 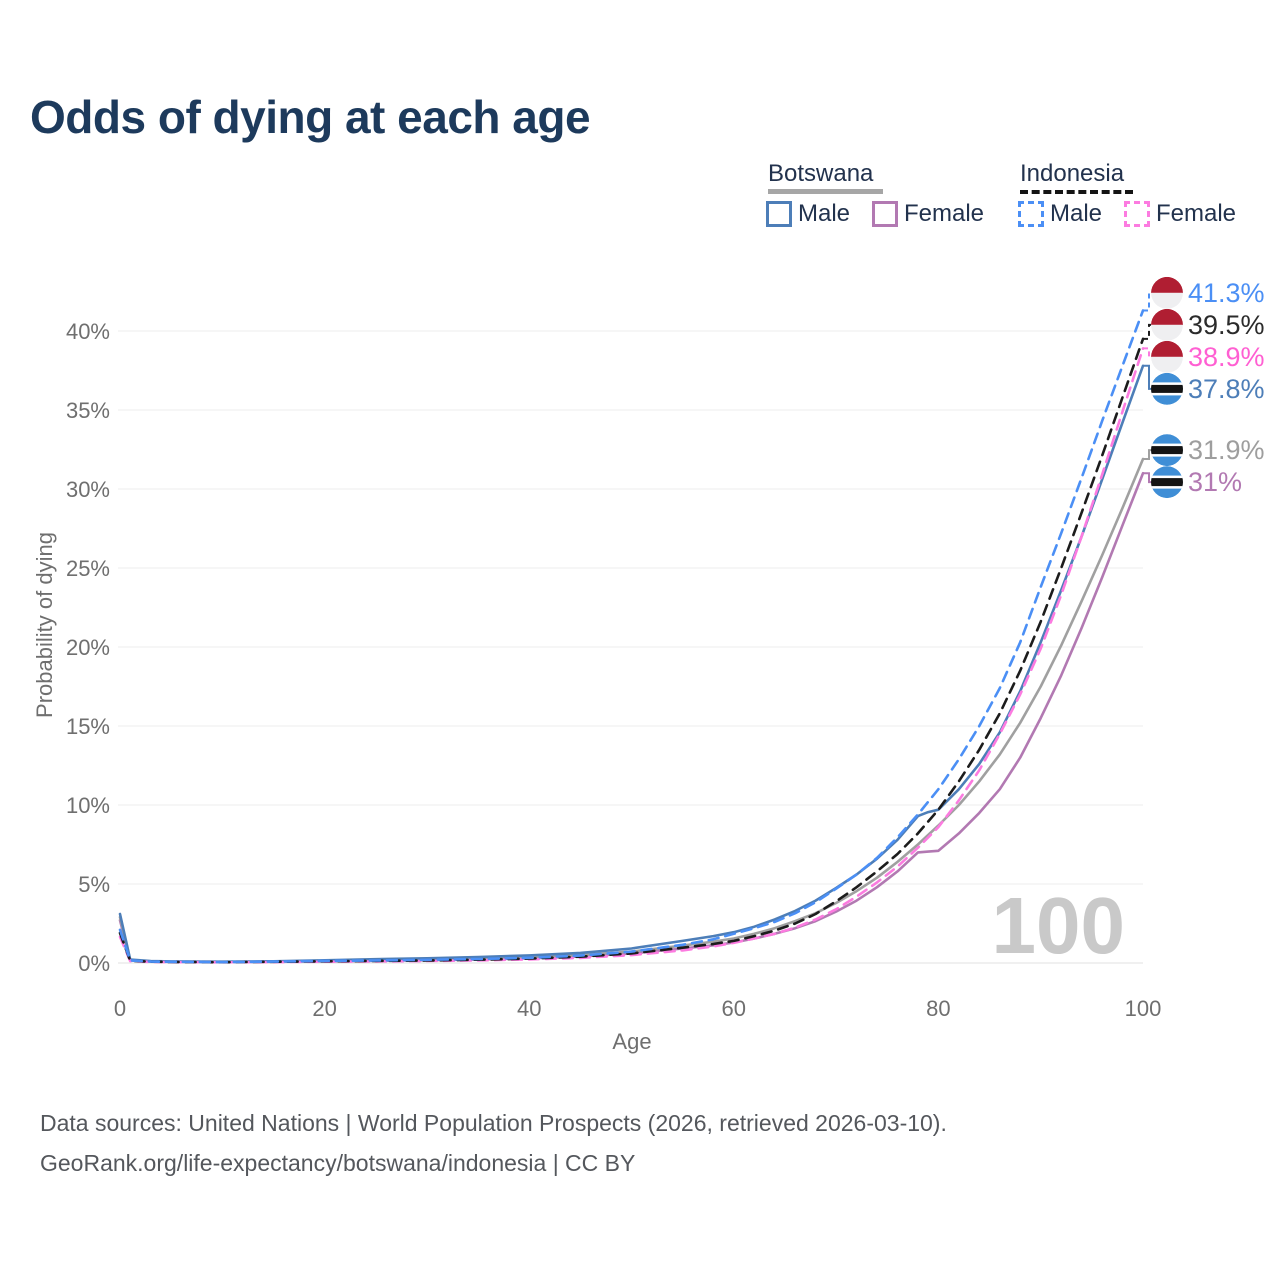 I want to click on x-tick-80: 80, so click(x=938, y=1008).